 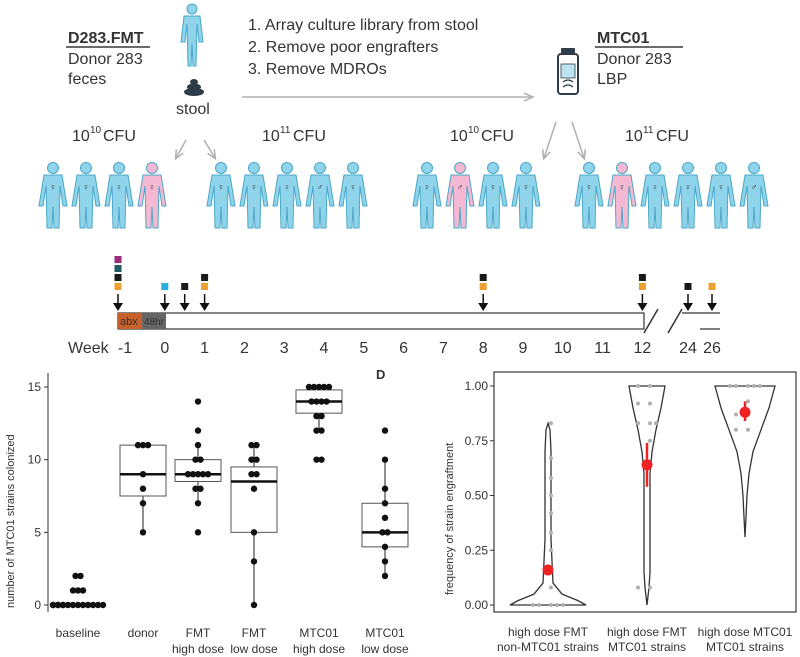 What do you see at coordinates (754, 195) in the screenshot?
I see `subject-figure-icon: ♂` at bounding box center [754, 195].